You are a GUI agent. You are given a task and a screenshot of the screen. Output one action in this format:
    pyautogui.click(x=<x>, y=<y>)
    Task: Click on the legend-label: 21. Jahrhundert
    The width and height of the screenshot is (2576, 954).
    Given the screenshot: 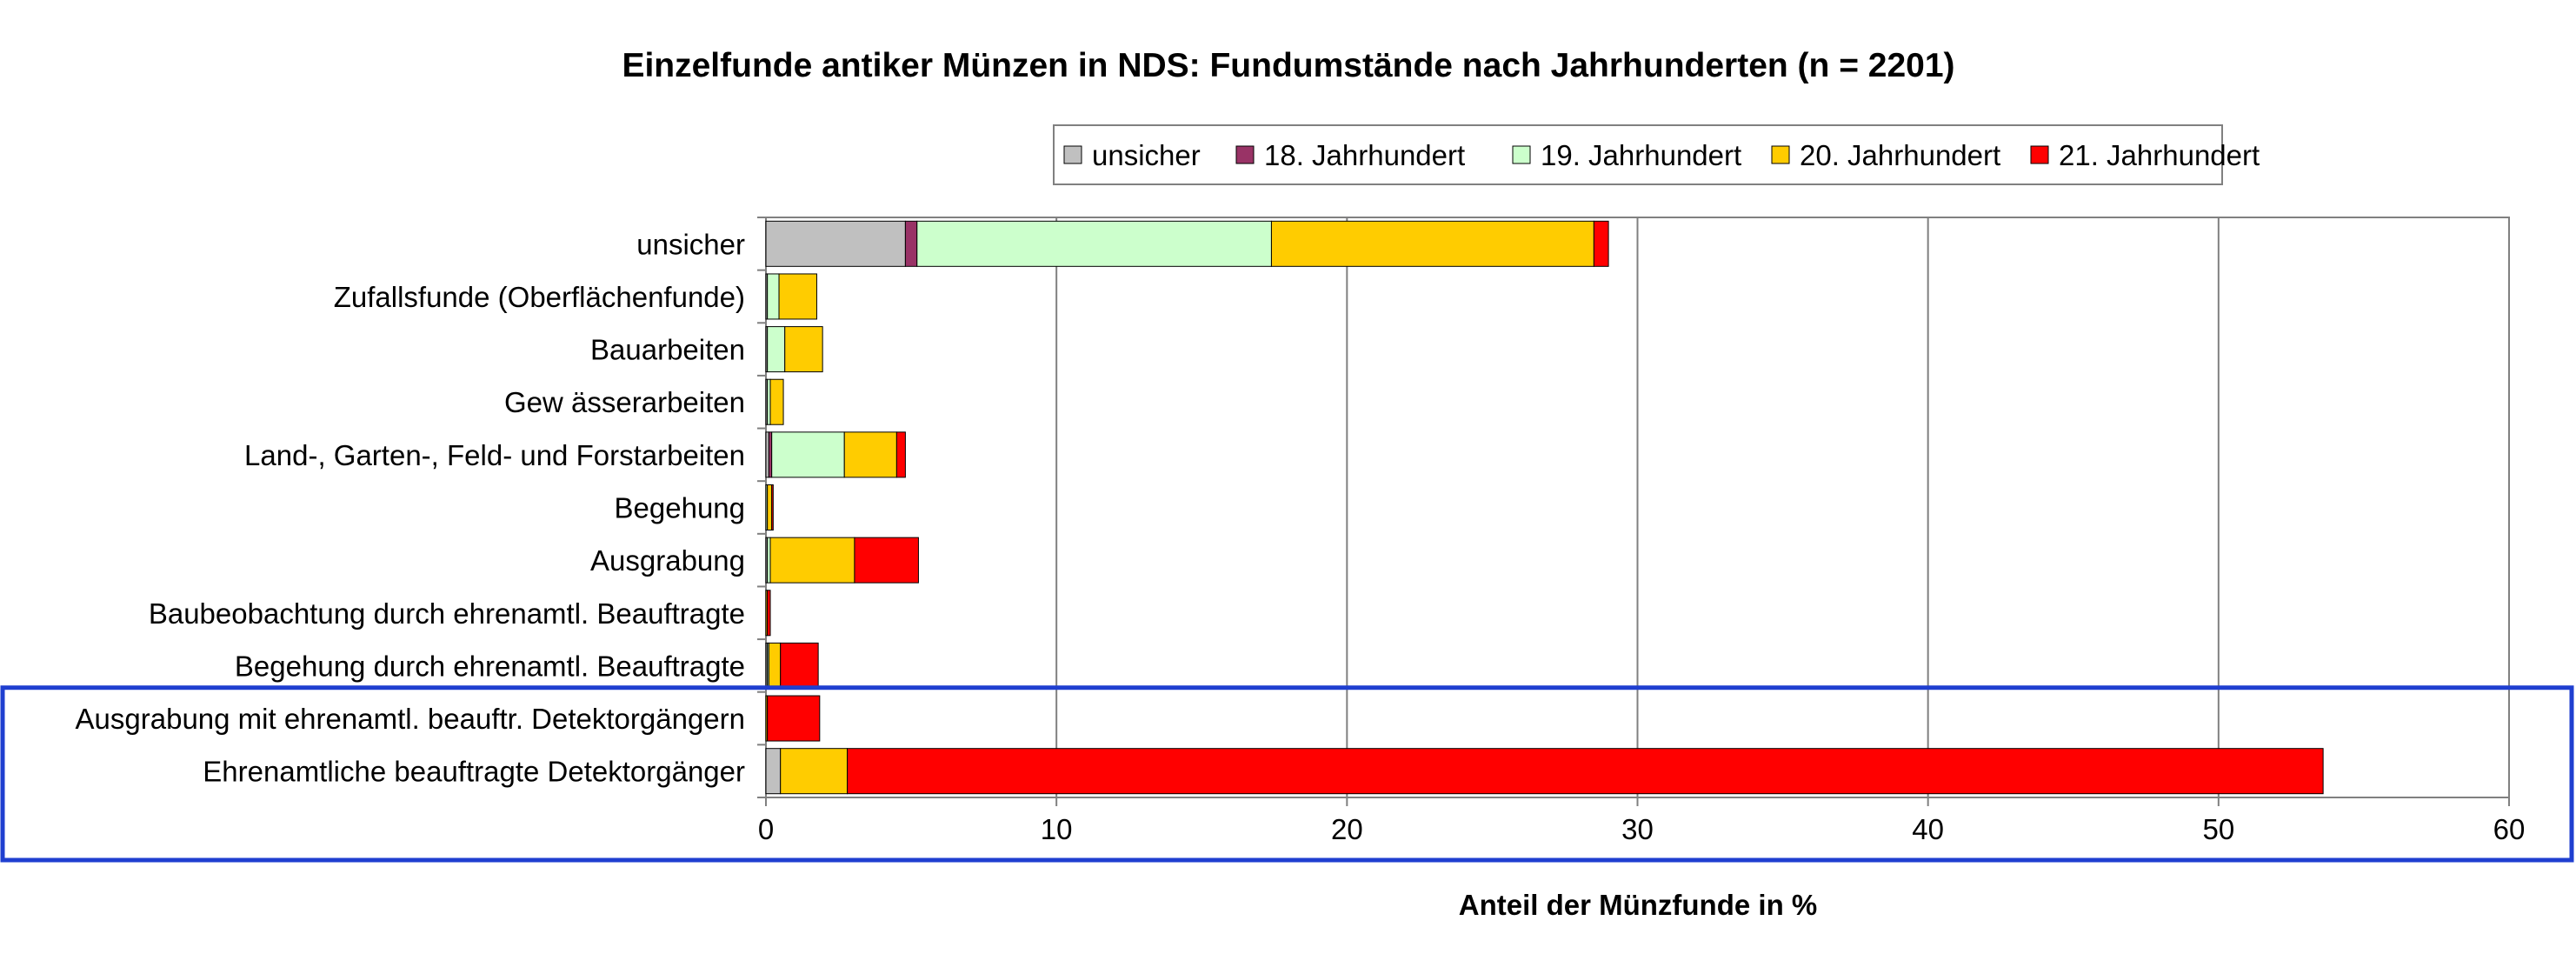 What is the action you would take?
    pyautogui.click(x=2159, y=155)
    